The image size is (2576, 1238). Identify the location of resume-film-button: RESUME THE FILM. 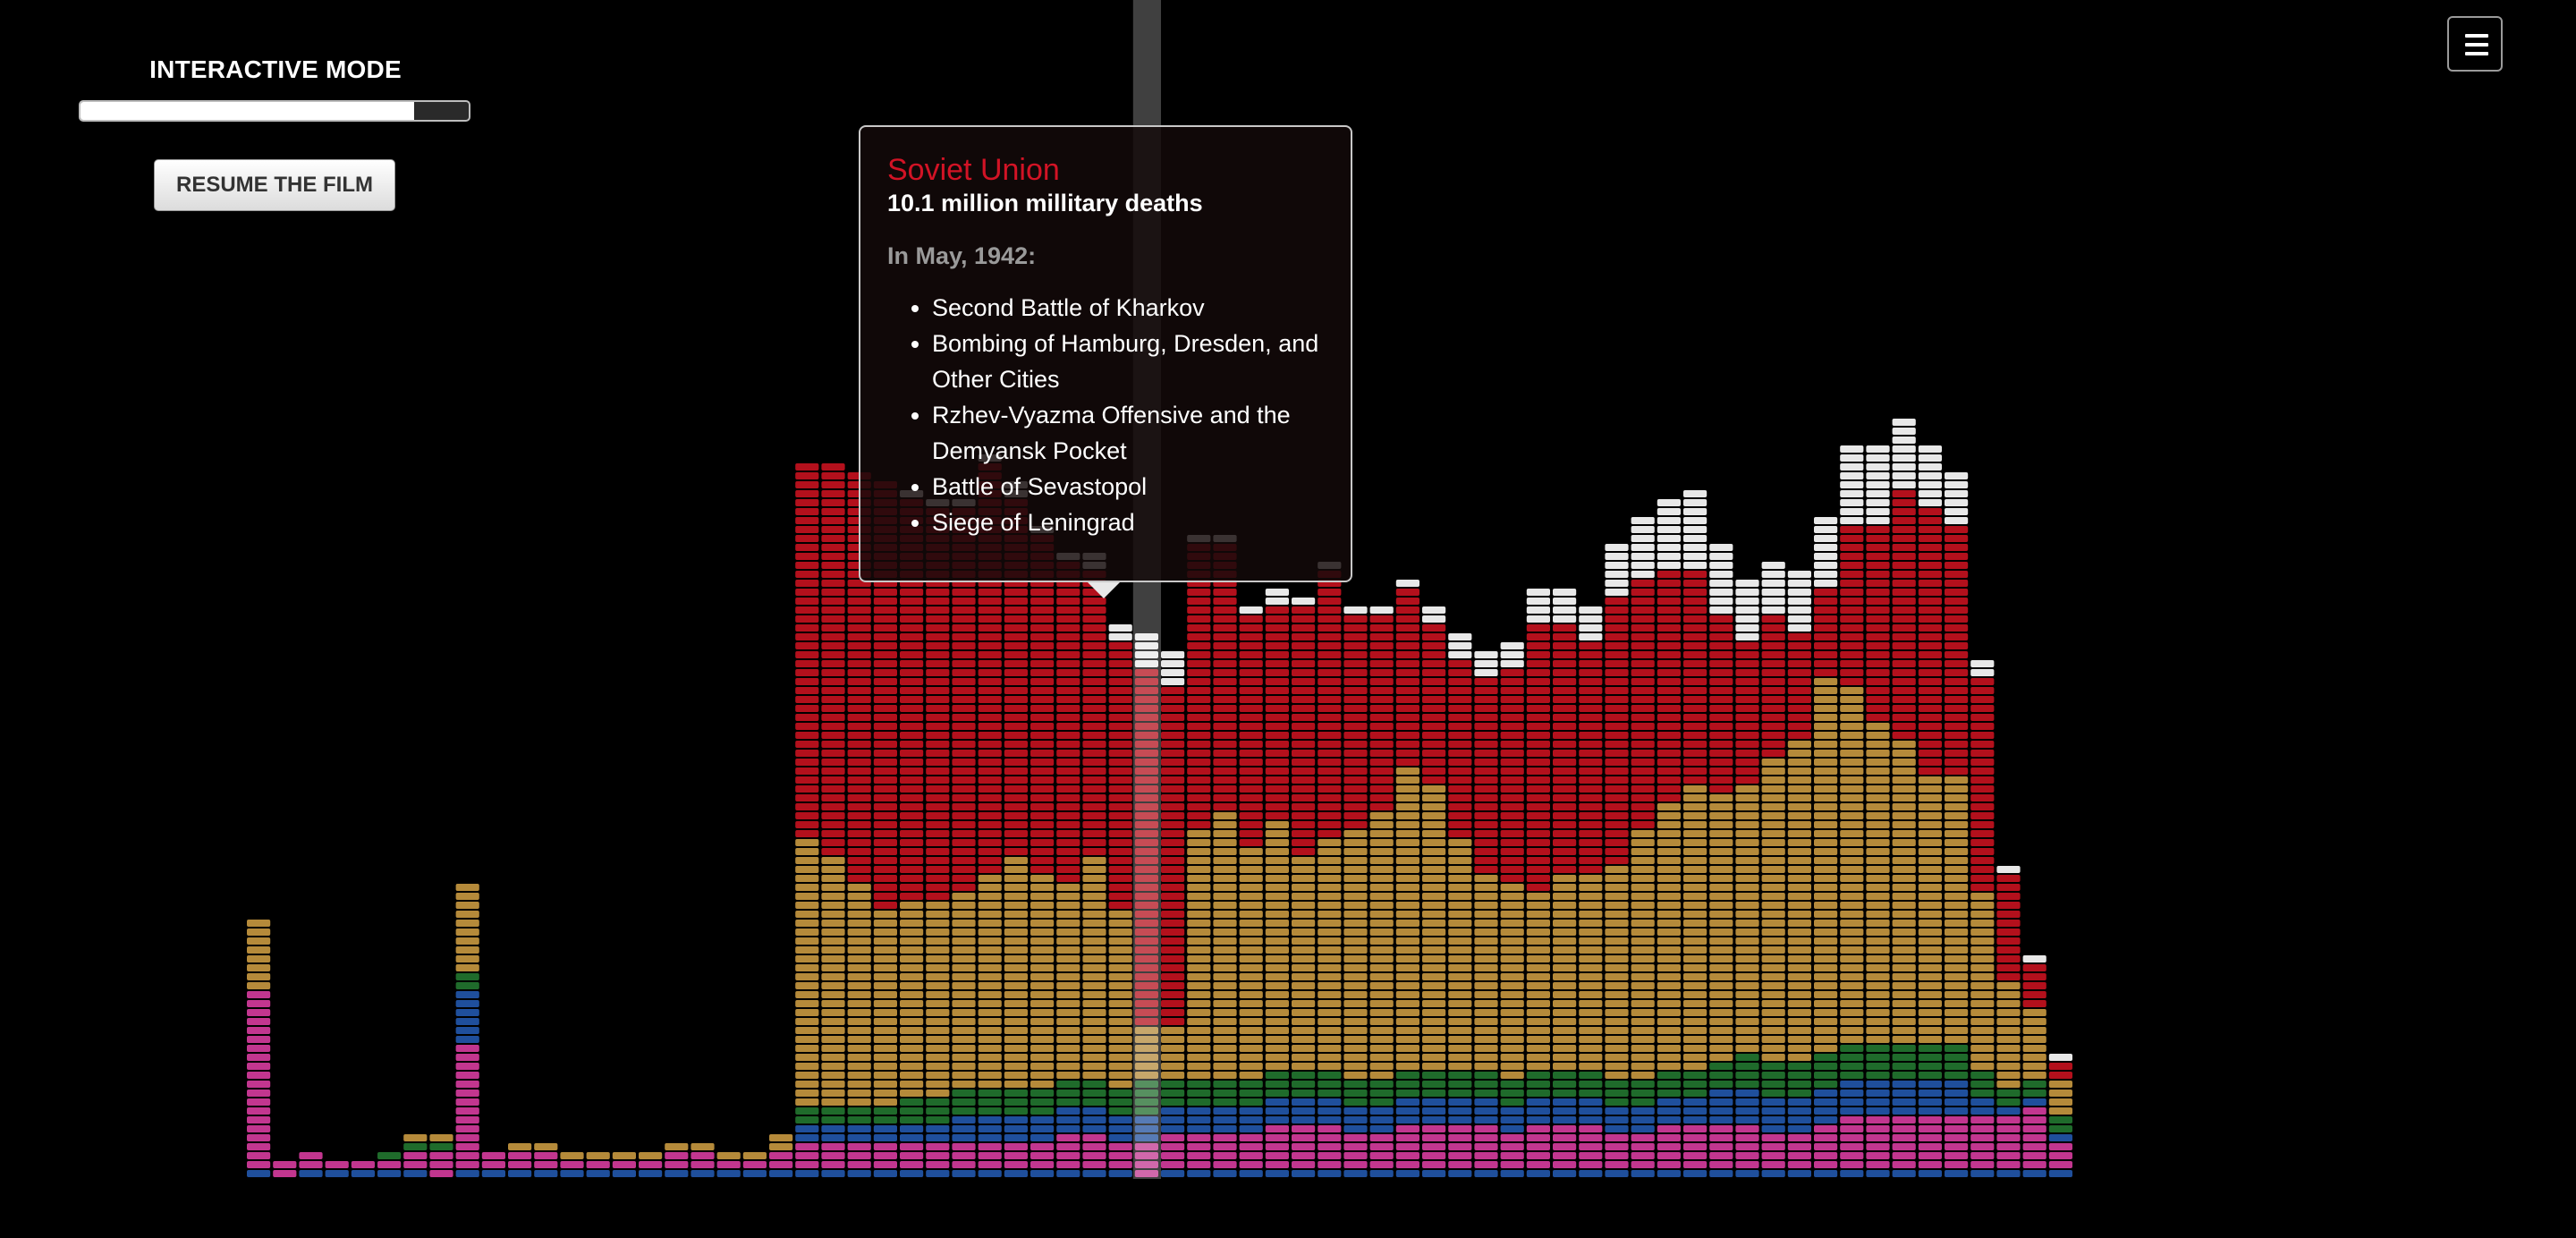
(274, 185).